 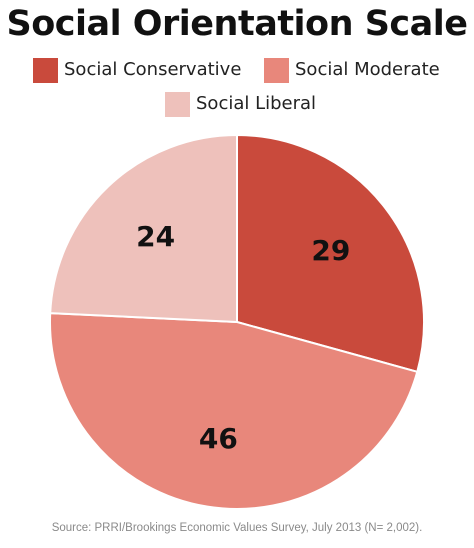 I want to click on legend-label-social-moderate: Social Moderate, so click(x=367, y=69).